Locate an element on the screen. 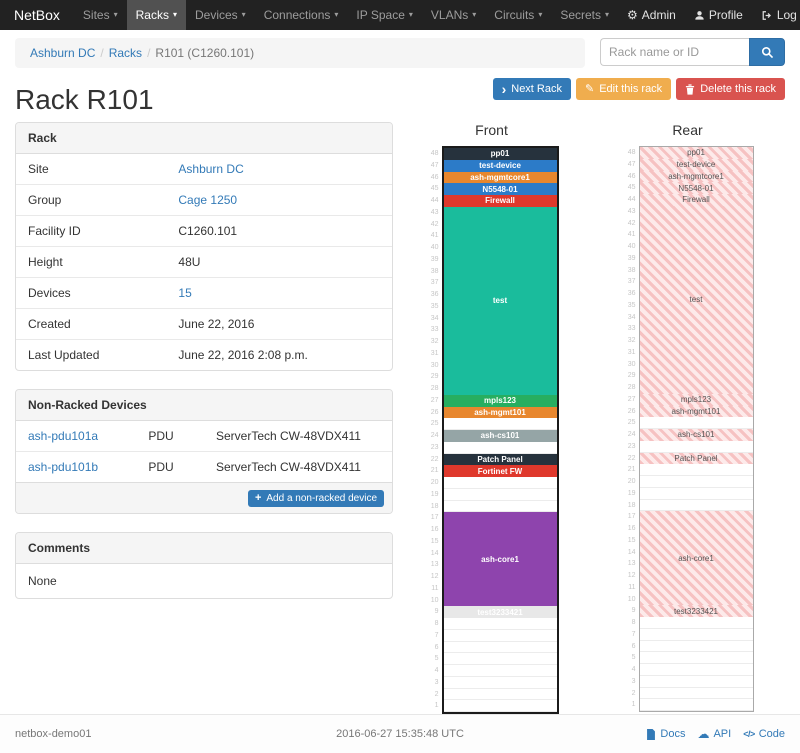 Image resolution: width=800 pixels, height=753 pixels. nav-item-sites: Sites ▾ is located at coordinates (100, 15).